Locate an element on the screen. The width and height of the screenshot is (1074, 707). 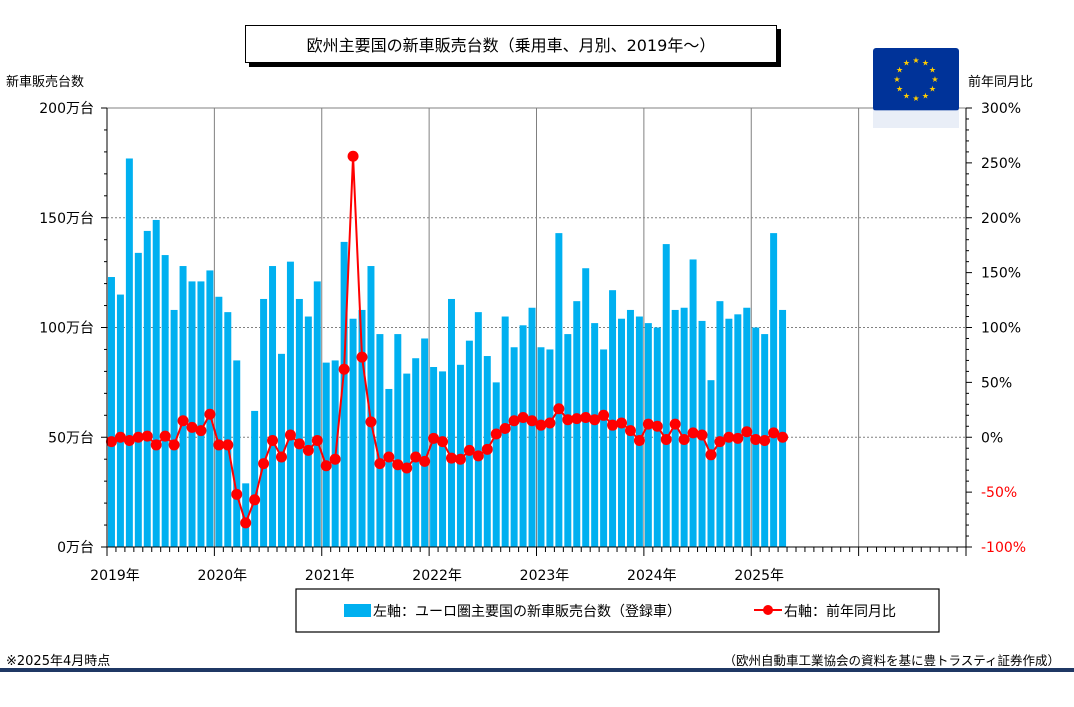
eu-flag-icon: ★ ★★★★★★★★★★★ is located at coordinates (916, 88).